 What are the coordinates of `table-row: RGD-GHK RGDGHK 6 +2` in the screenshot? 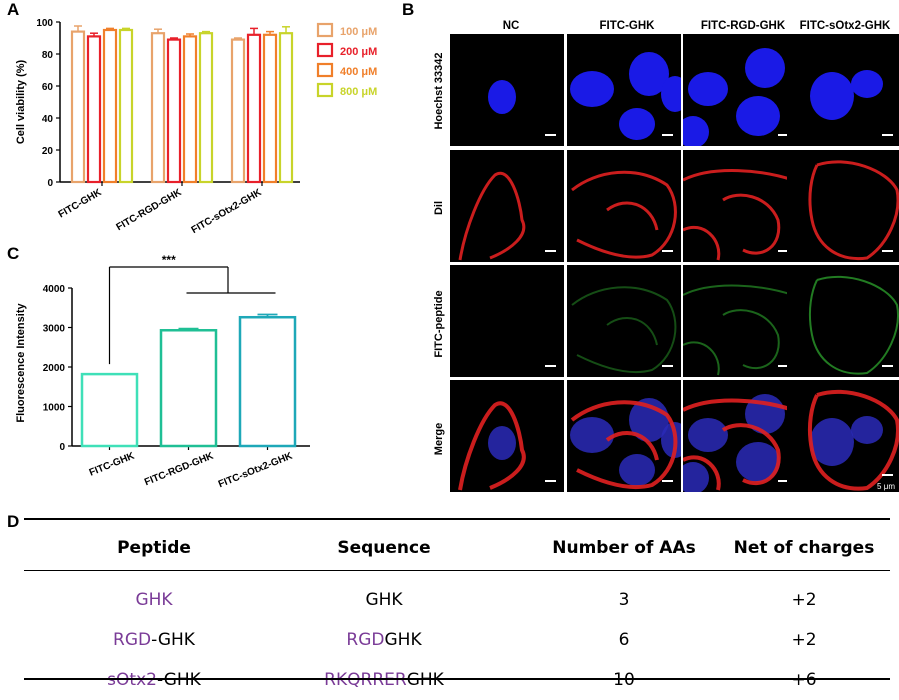 It's located at (457, 640).